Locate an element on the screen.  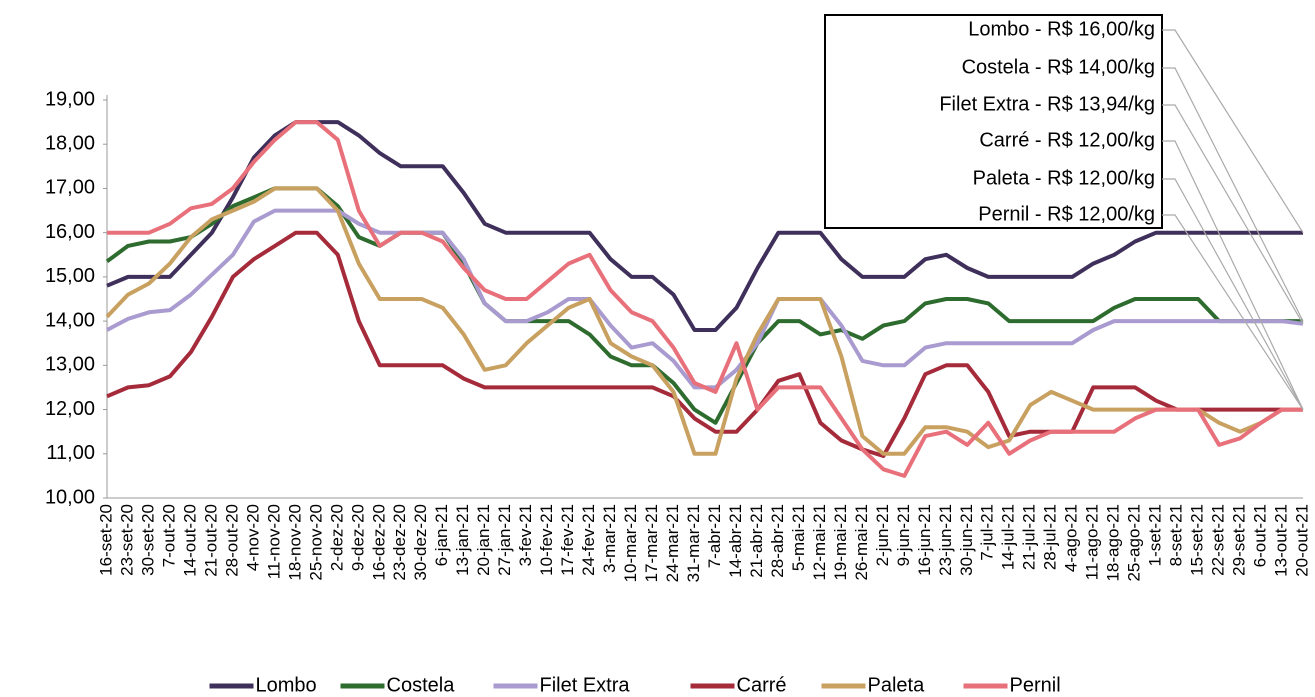
y-tick-label: 12,00 is located at coordinates (70, 409).